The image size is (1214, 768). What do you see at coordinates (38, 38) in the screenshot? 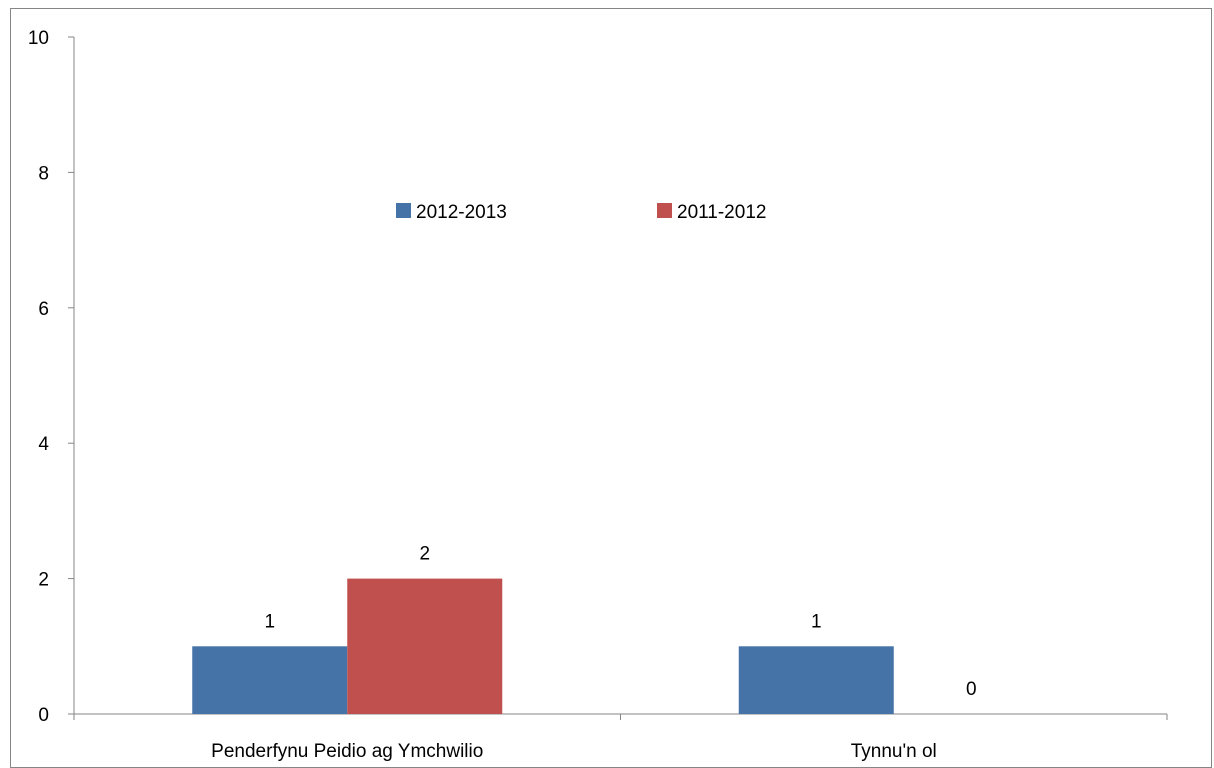
I see `y-tick-label: 10` at bounding box center [38, 38].